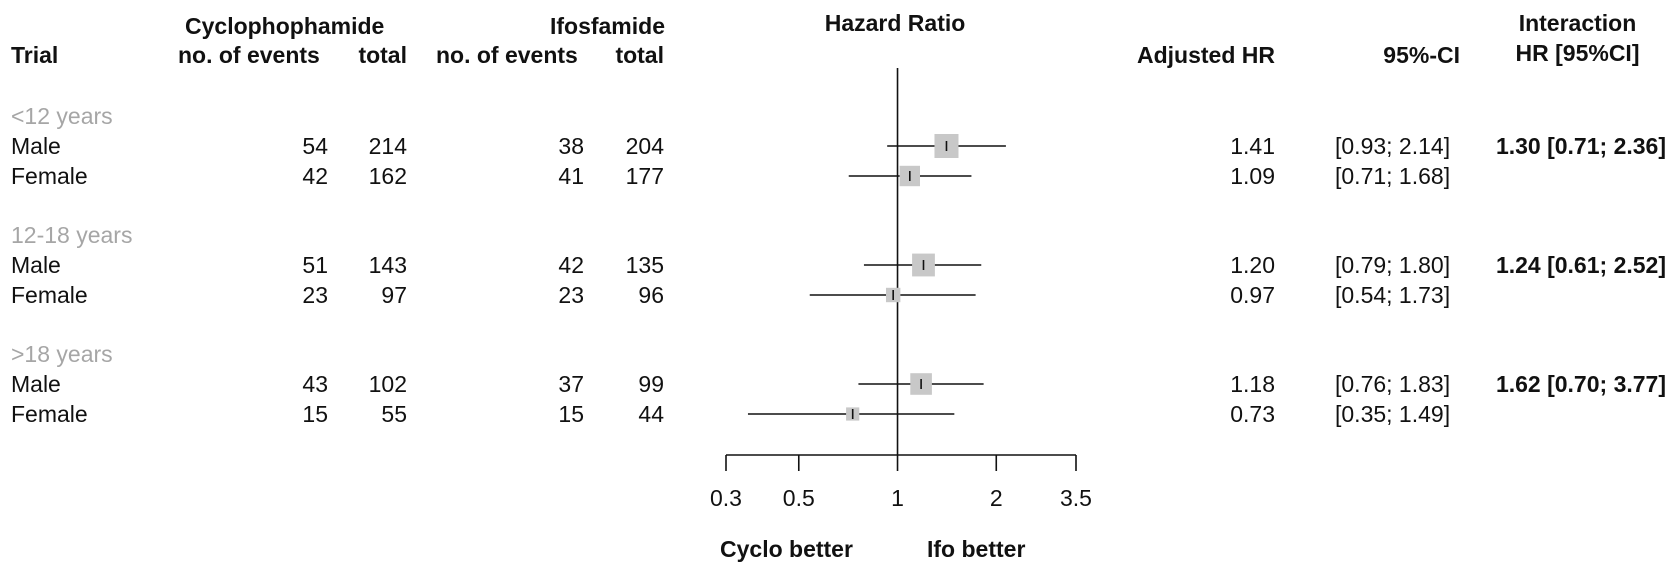  What do you see at coordinates (895, 23) in the screenshot?
I see `header-hazard-ratio: Hazard Ratio` at bounding box center [895, 23].